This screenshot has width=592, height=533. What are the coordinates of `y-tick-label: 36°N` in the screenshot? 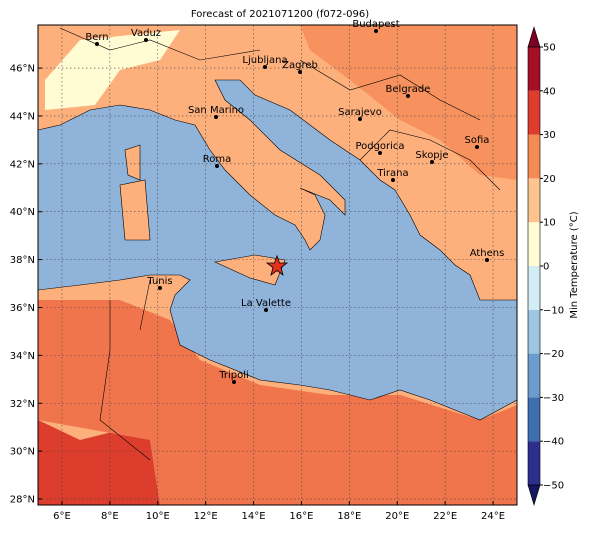 It's located at (22, 308).